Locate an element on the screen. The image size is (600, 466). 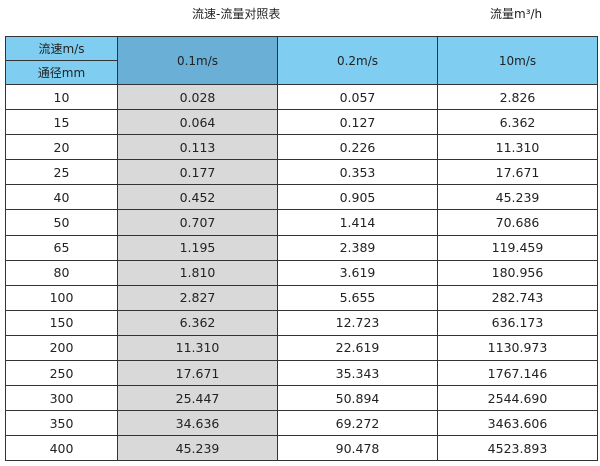
diameter-cell: 350 is located at coordinates (61, 423).